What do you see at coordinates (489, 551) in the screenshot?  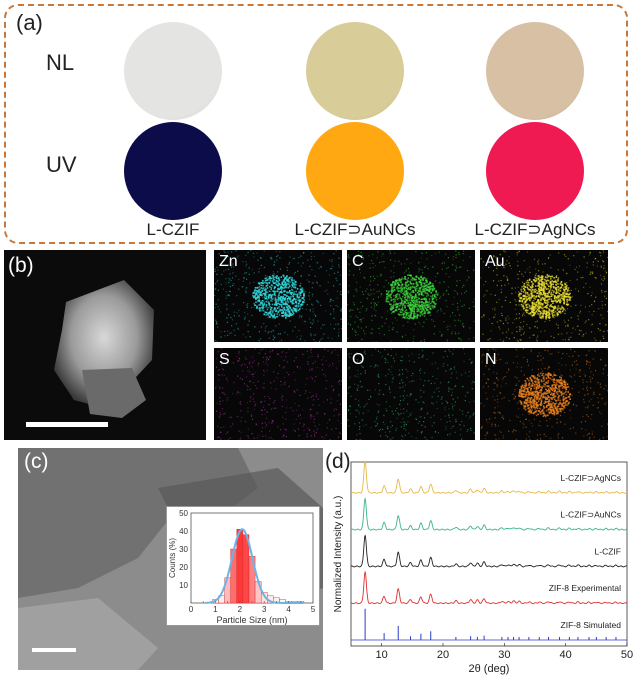 I see `xrd-pattern-line` at bounding box center [489, 551].